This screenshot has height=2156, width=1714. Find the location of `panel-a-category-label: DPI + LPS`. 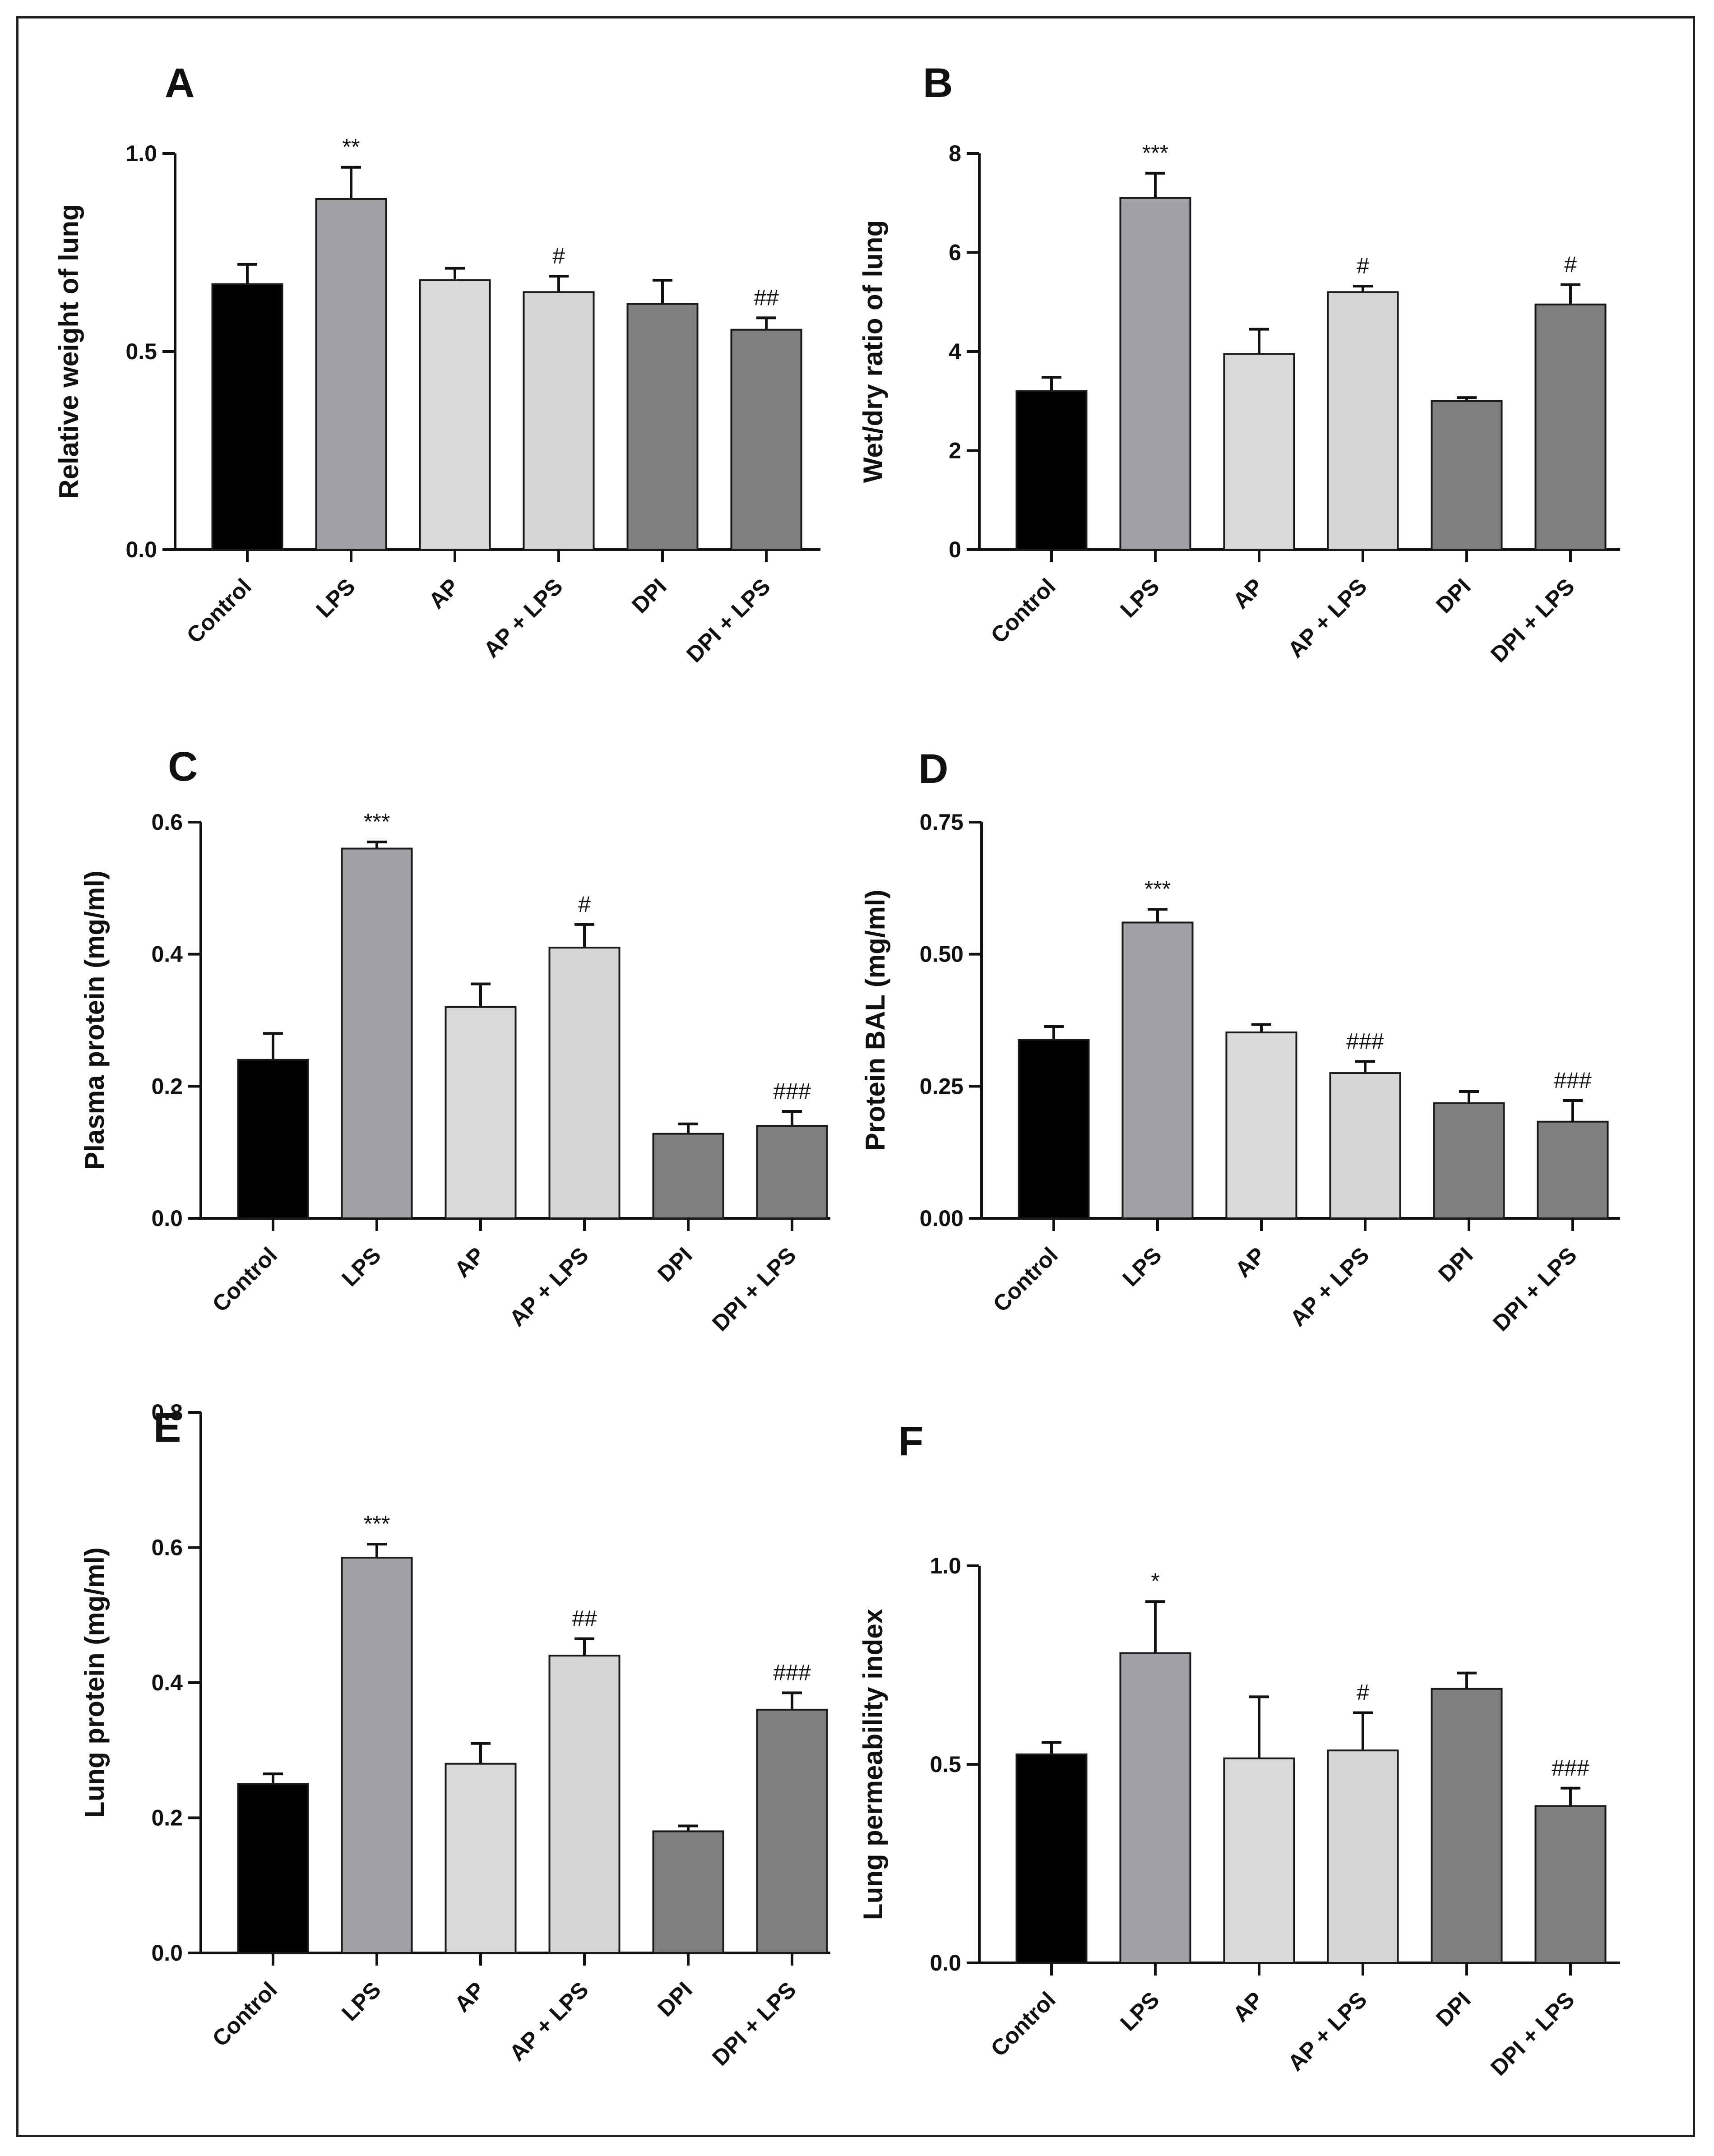

panel-a-category-label: DPI + LPS is located at coordinates (728, 620).